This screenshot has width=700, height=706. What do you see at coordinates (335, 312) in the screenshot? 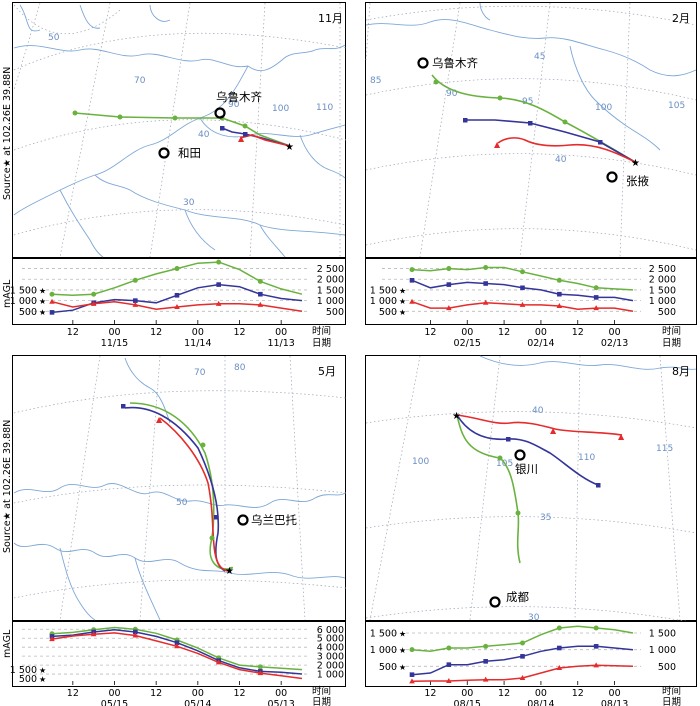
I see `ytick-label: 500` at bounding box center [335, 312].